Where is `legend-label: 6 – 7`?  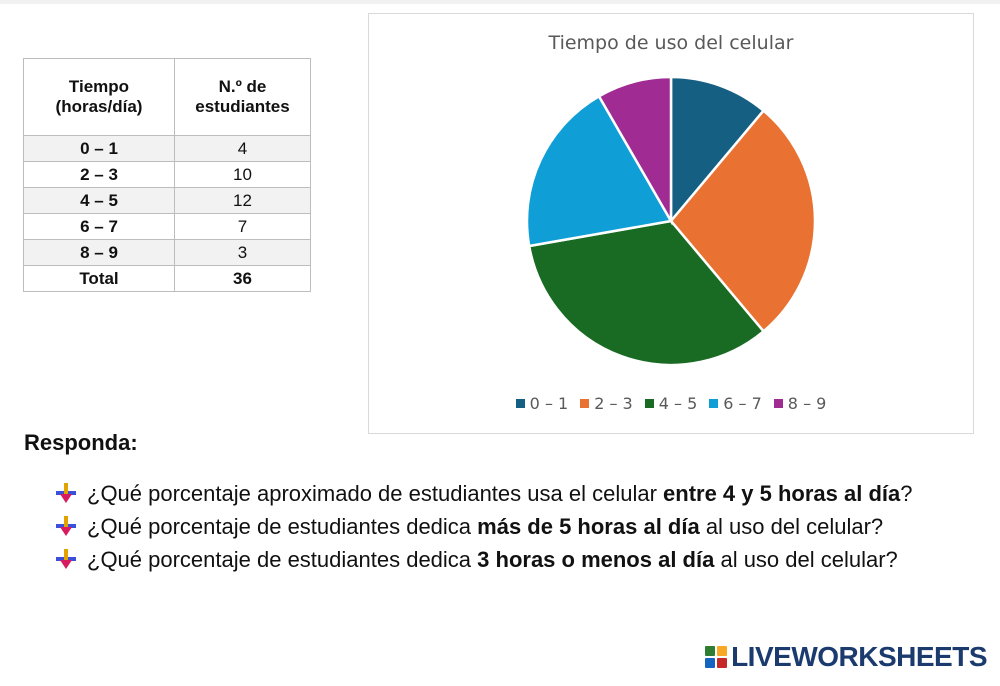 legend-label: 6 – 7 is located at coordinates (742, 403).